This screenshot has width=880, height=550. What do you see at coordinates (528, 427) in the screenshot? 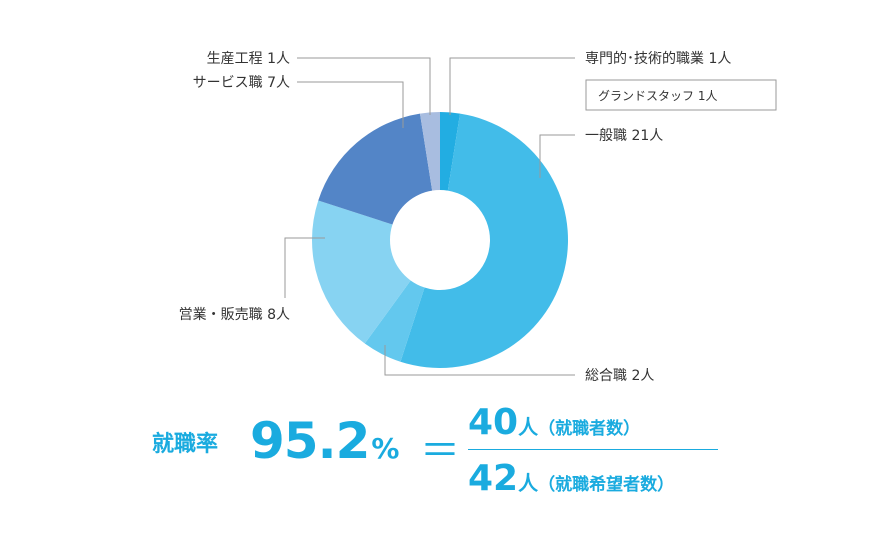
I see `numerator-unit: 人` at bounding box center [528, 427].